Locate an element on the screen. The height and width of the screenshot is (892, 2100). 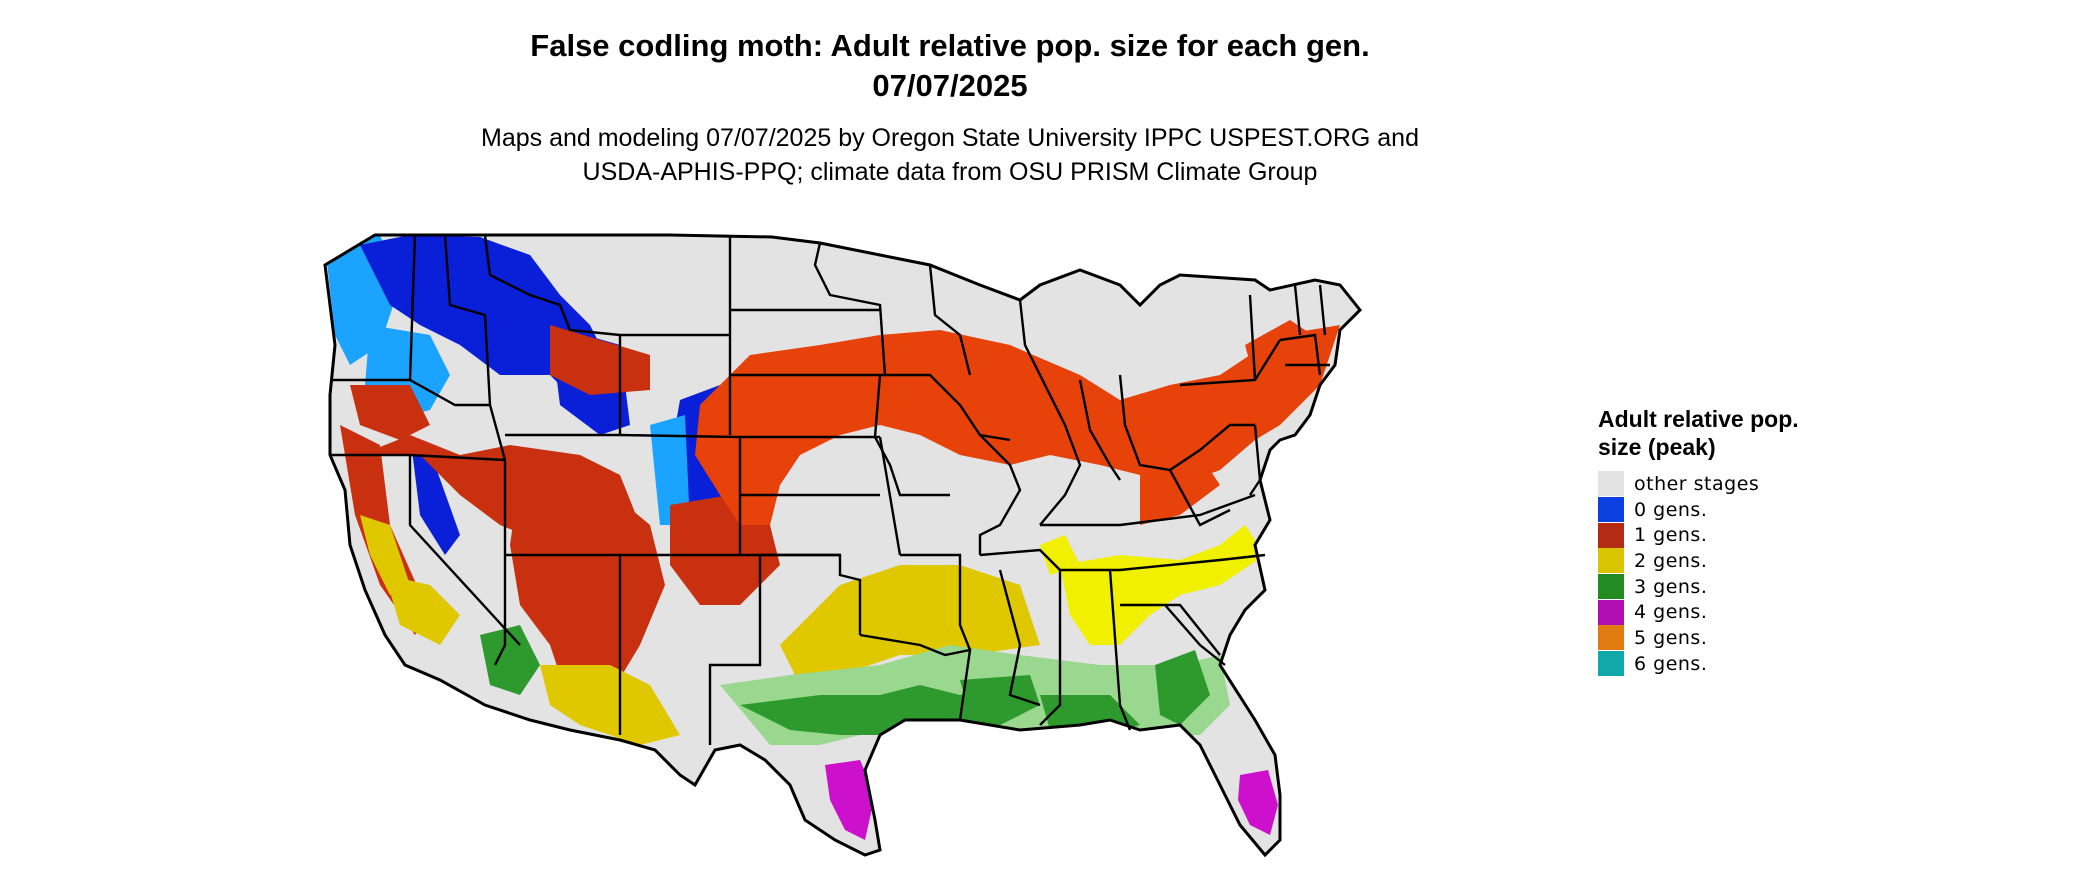
legend-item: 4 gens. is located at coordinates (1713, 612).